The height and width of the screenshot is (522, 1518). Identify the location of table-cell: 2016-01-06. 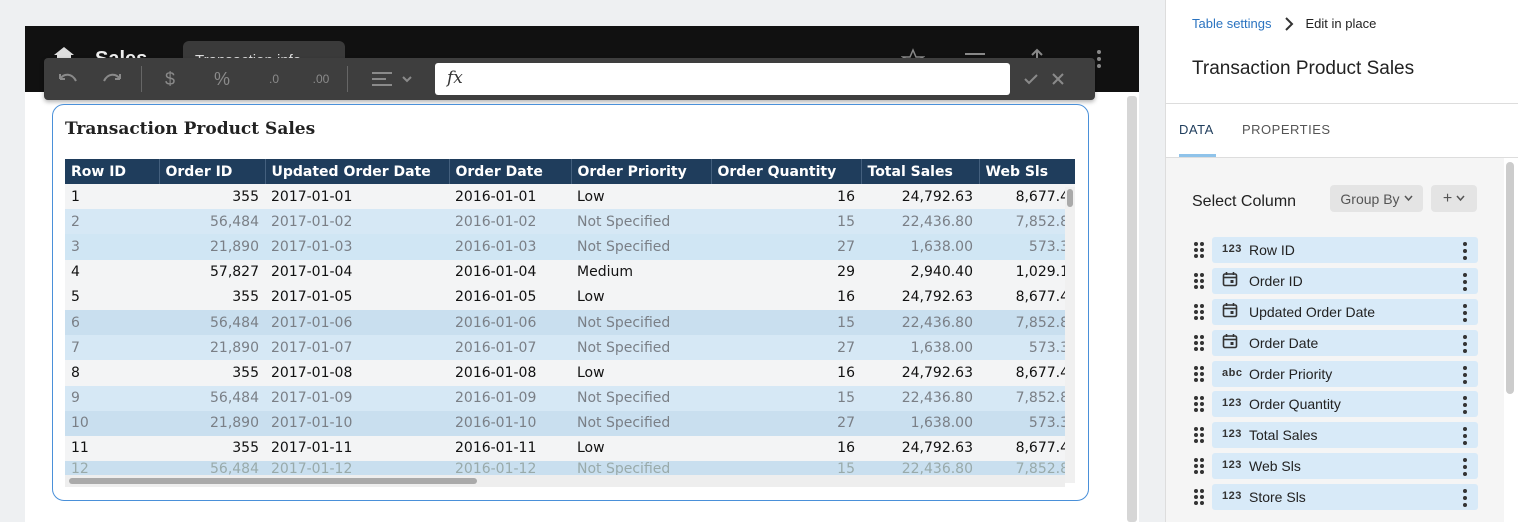
(510, 322).